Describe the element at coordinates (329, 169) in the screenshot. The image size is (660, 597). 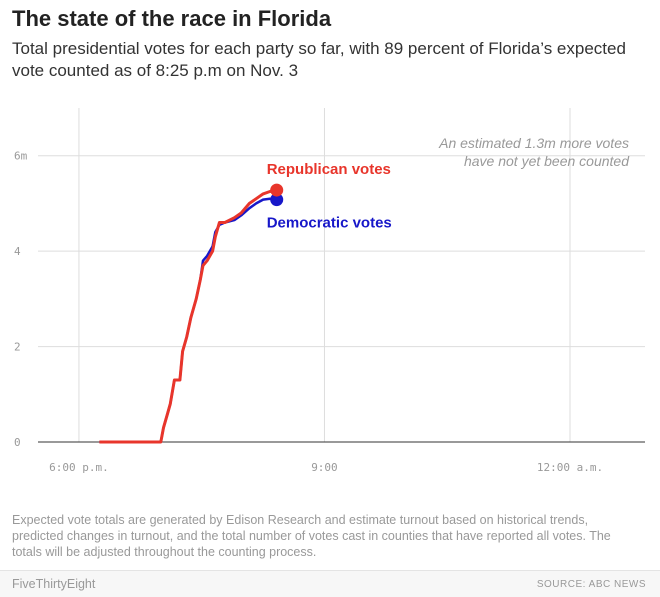
I see `republican-series-label: Republican votes` at that location.